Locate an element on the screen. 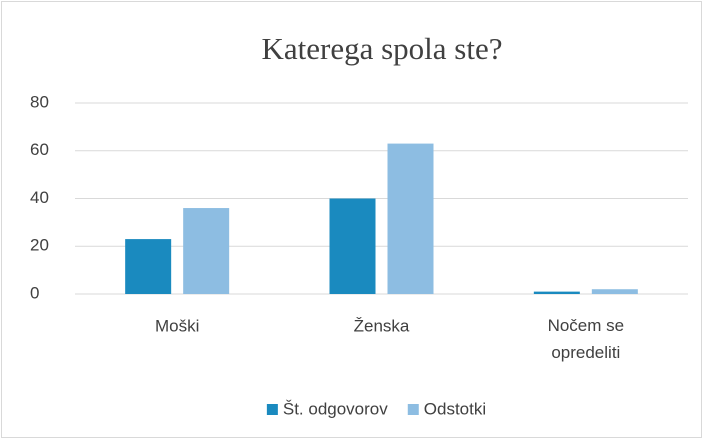 The width and height of the screenshot is (704, 441). y-tick-label: 40 is located at coordinates (39, 197).